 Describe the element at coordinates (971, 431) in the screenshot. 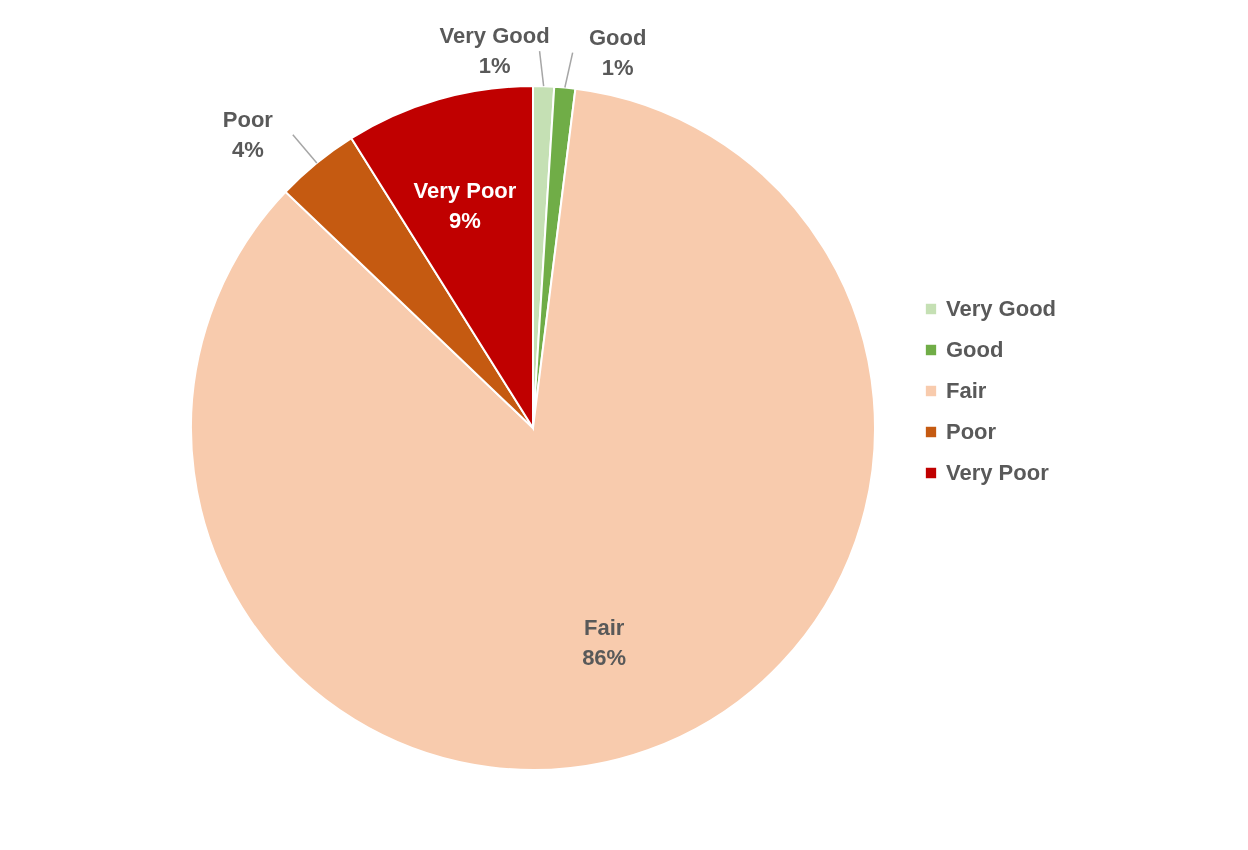

I see `legend-label: Poor` at that location.